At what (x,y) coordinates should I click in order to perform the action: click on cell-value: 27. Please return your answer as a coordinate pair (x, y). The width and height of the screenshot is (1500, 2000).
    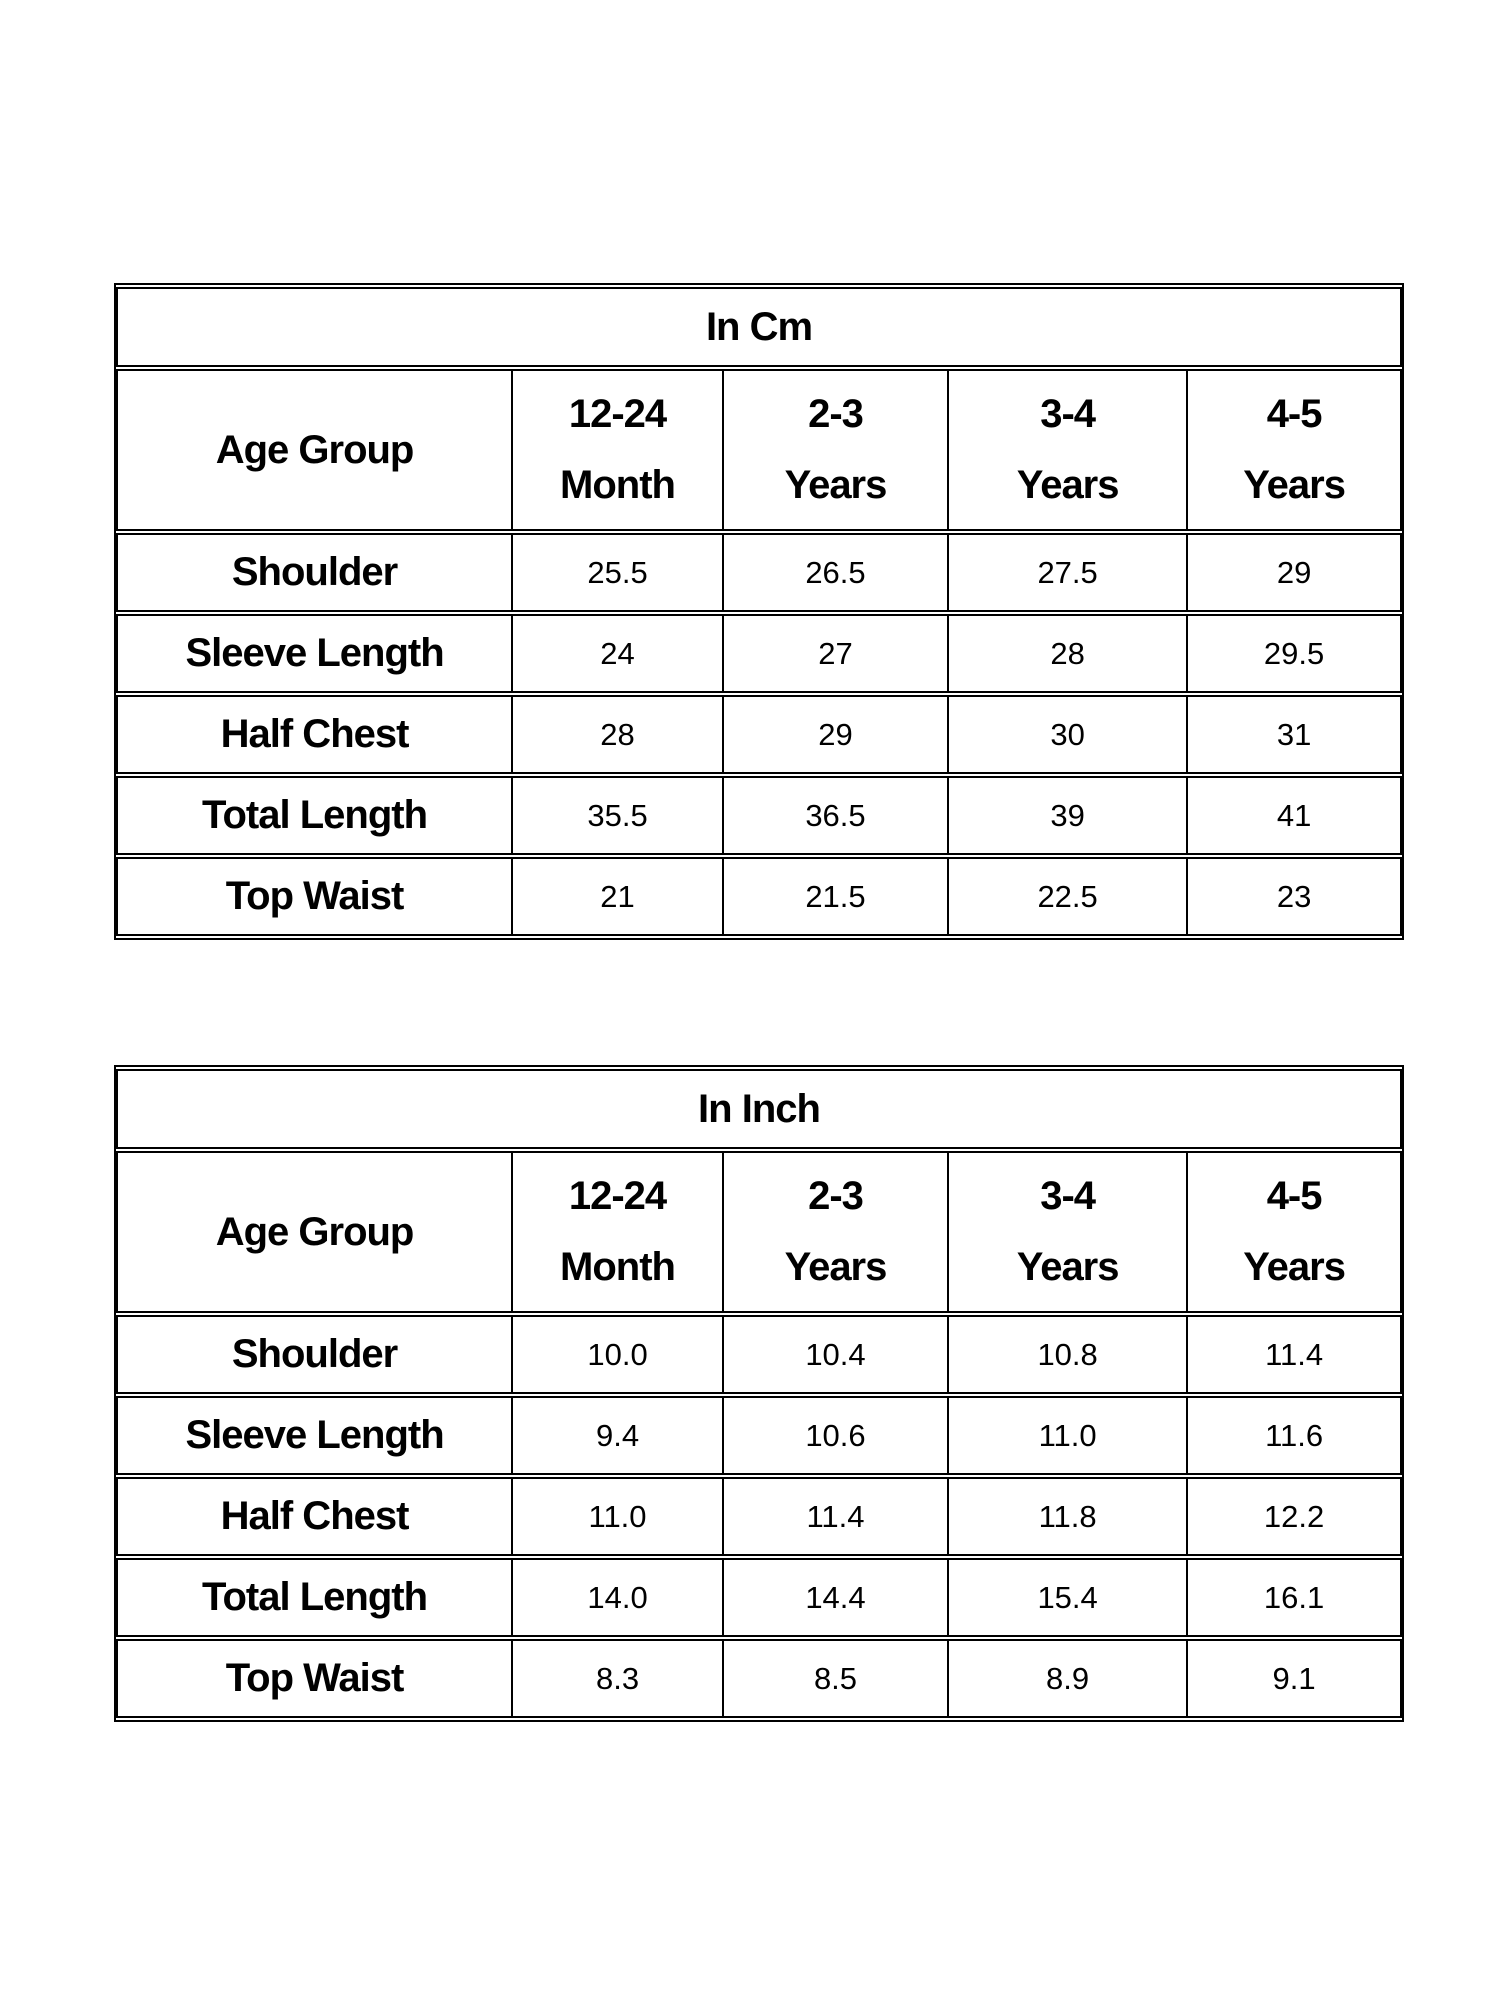
    Looking at the image, I should click on (835, 653).